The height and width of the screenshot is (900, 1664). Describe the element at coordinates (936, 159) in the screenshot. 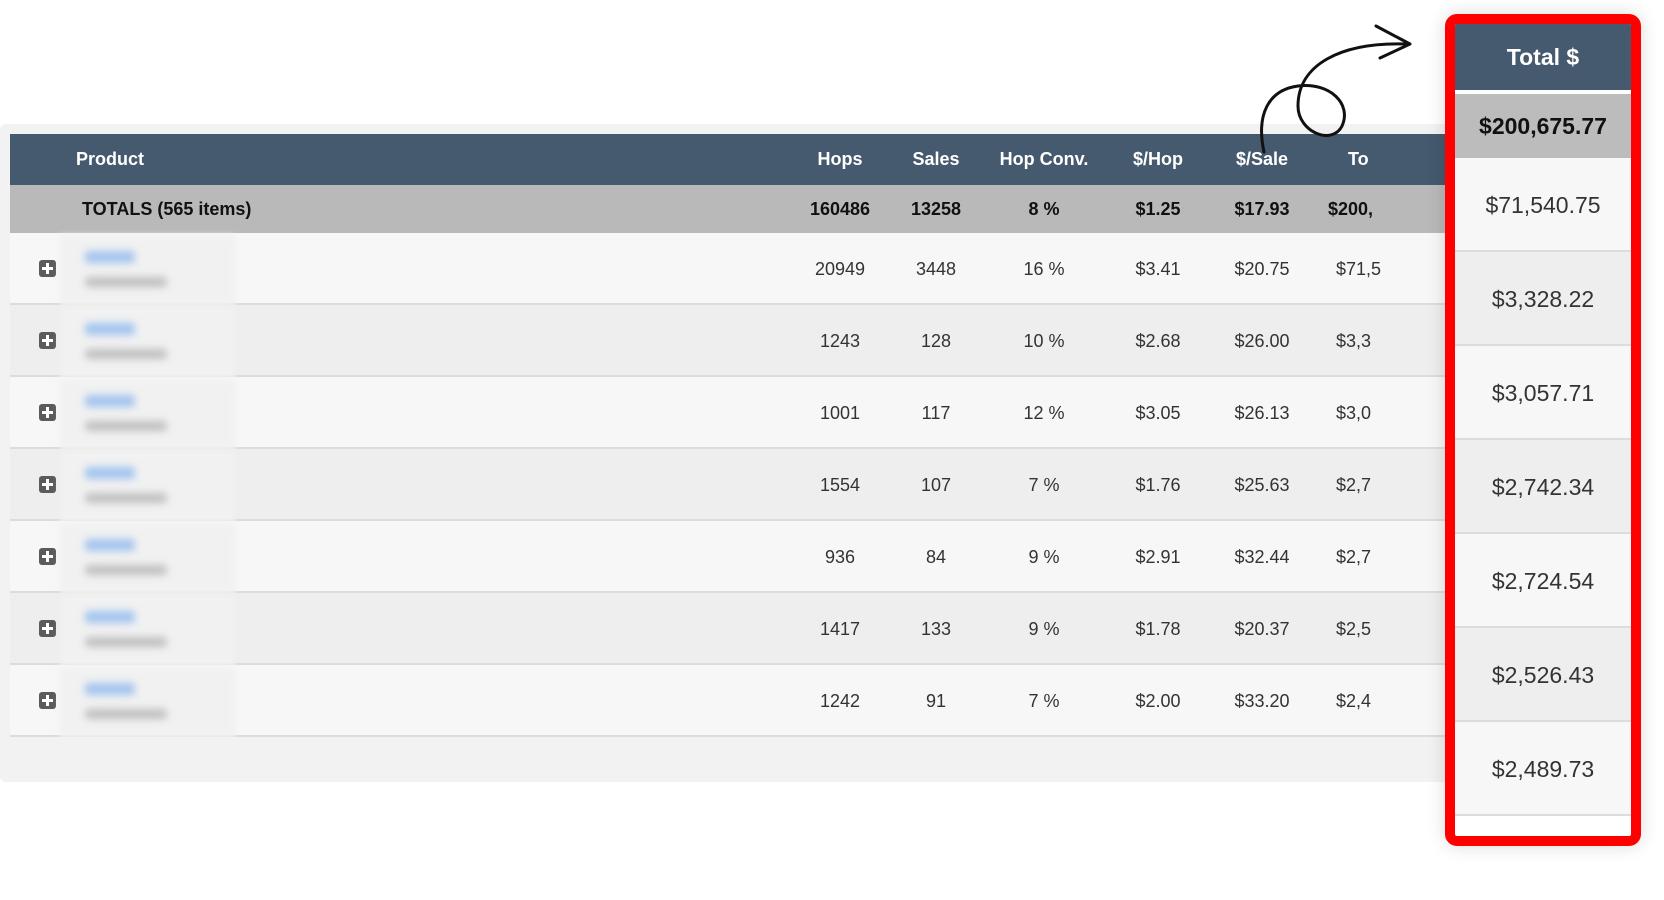

I see `header-sales: Sales` at that location.